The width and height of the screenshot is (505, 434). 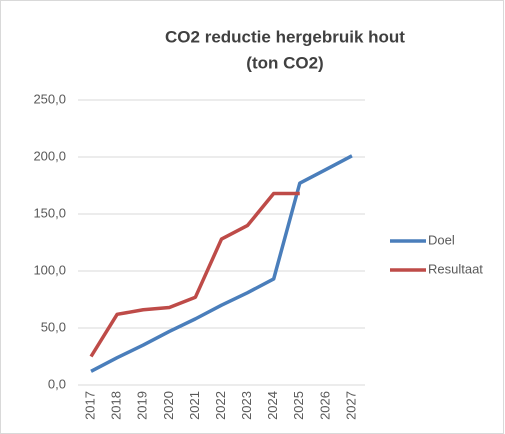 What do you see at coordinates (350, 405) in the screenshot?
I see `x-tick-label: 2027` at bounding box center [350, 405].